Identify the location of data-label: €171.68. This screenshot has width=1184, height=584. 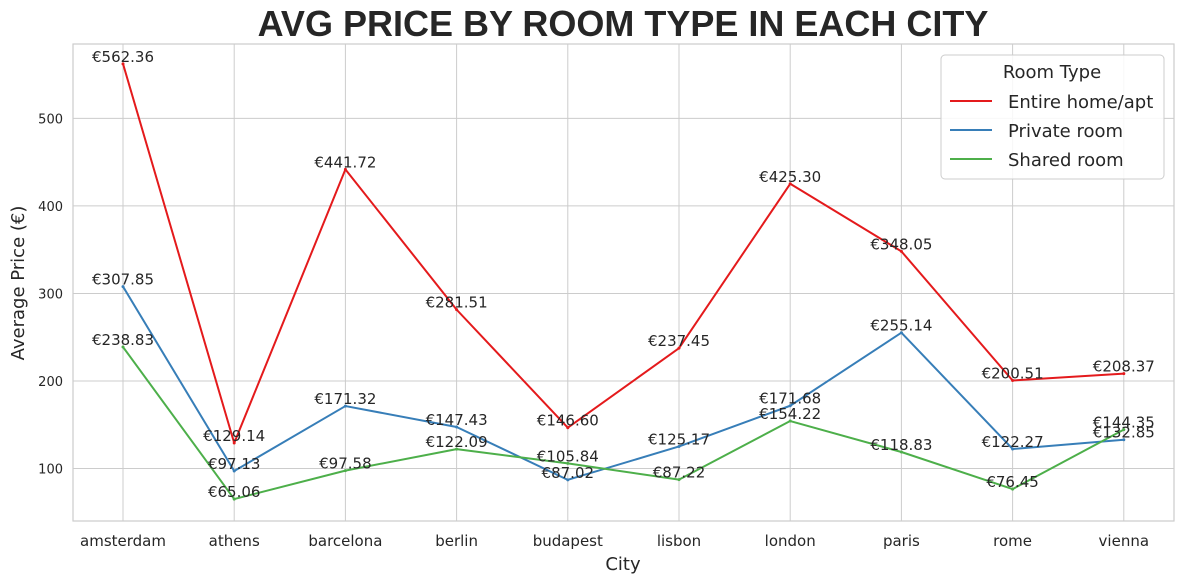
(790, 399).